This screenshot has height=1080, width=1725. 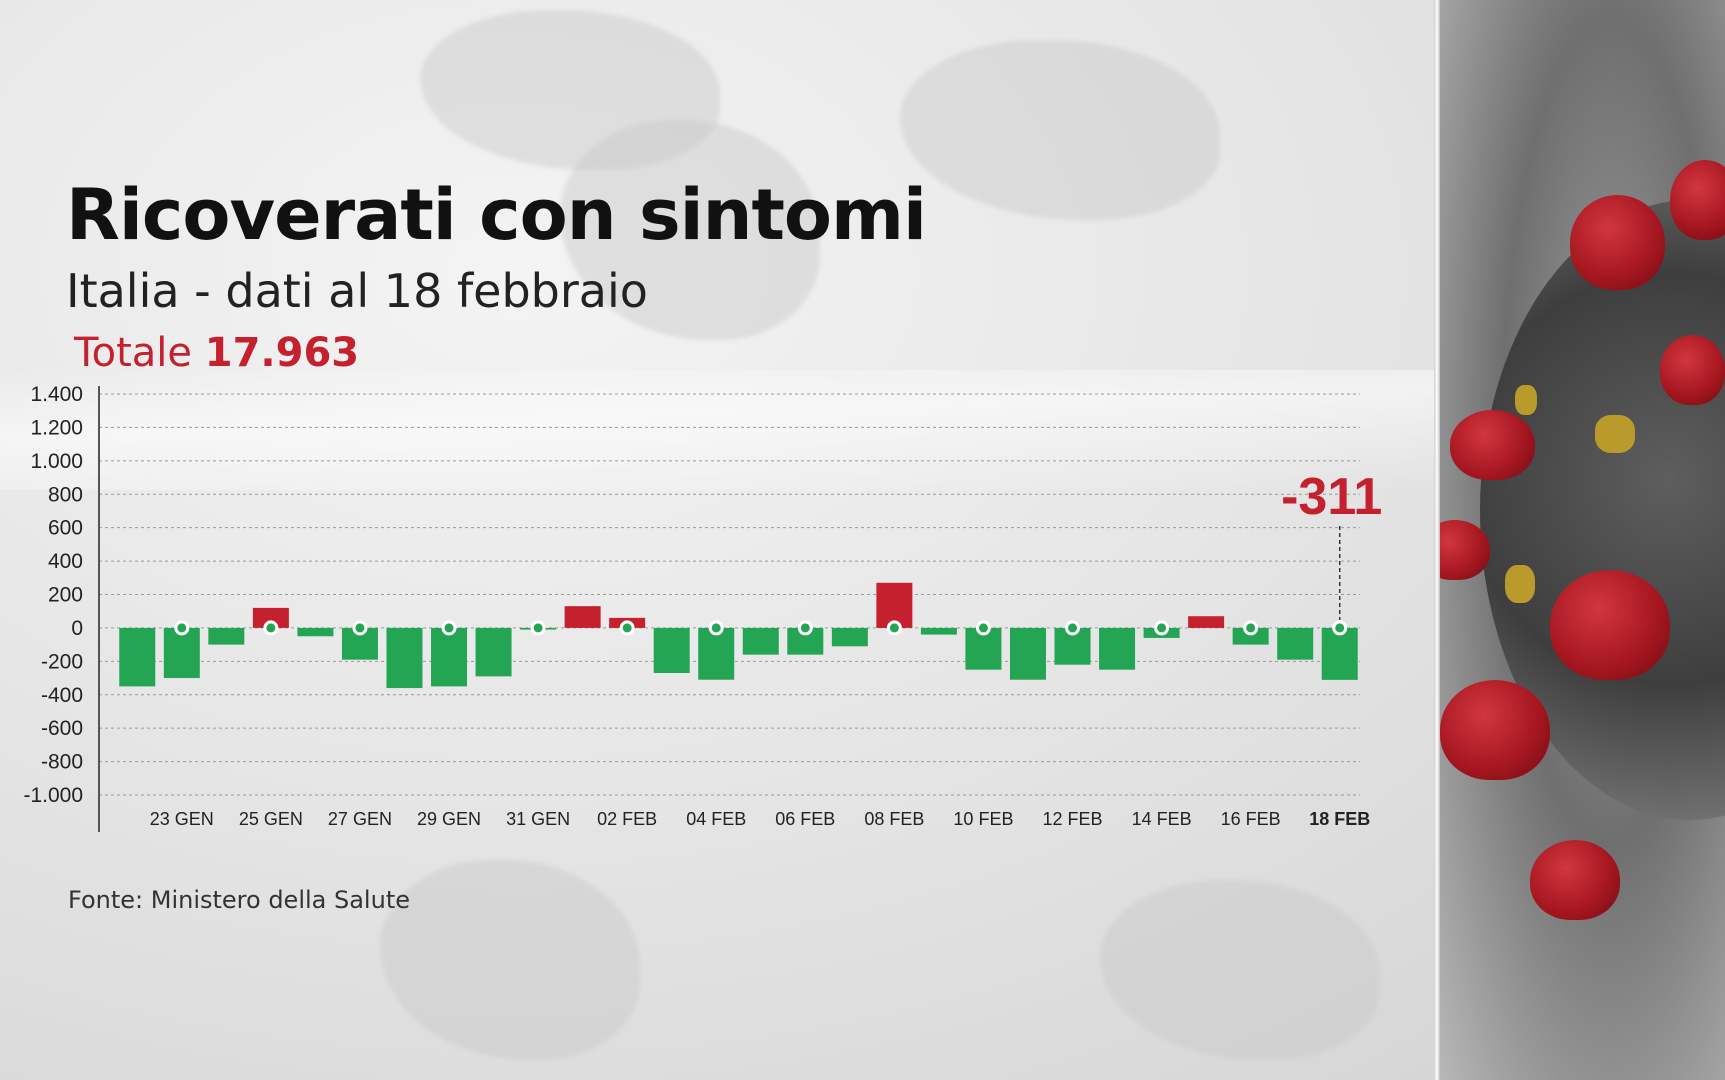 I want to click on y-tick-label: -1.000, so click(x=53, y=795).